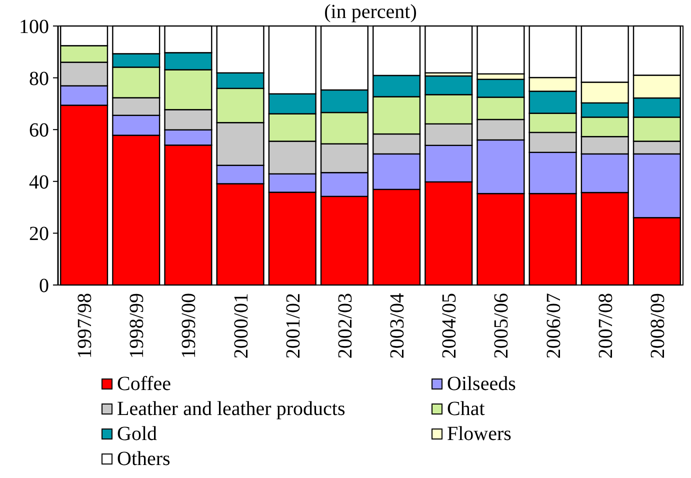 This screenshot has height=478, width=691. What do you see at coordinates (657, 326) in the screenshot?
I see `x-tick-label: 2008/09` at bounding box center [657, 326].